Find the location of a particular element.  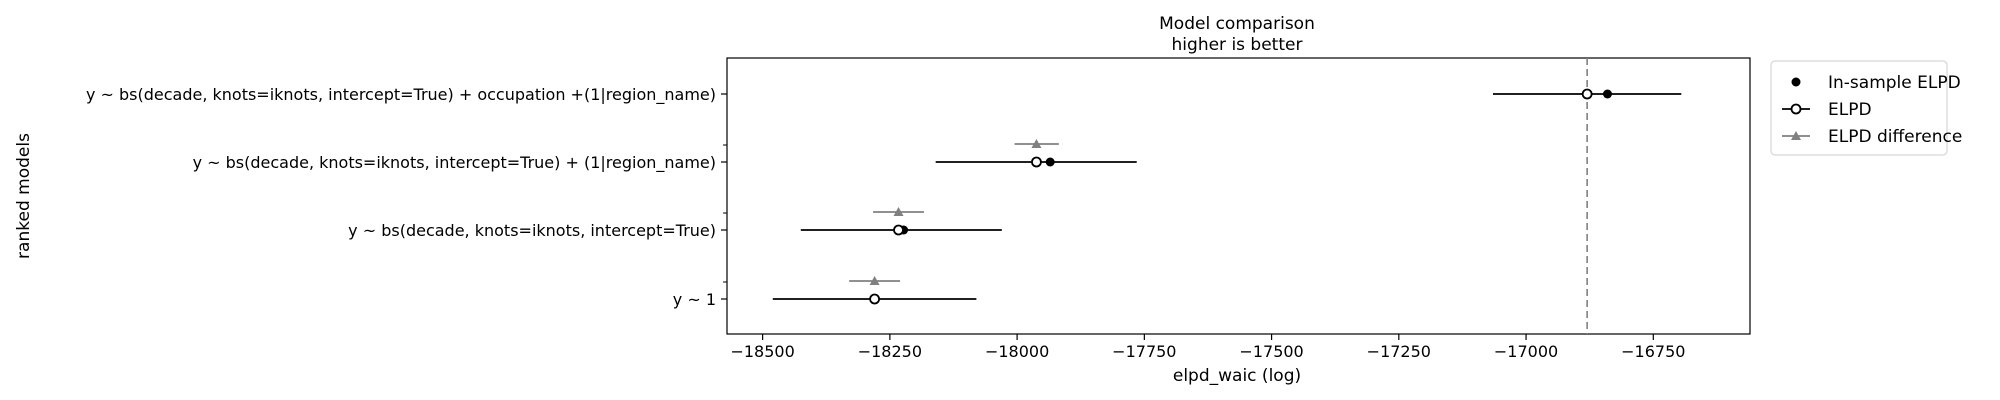

y-axis-label: ranked models is located at coordinates (24, 196).